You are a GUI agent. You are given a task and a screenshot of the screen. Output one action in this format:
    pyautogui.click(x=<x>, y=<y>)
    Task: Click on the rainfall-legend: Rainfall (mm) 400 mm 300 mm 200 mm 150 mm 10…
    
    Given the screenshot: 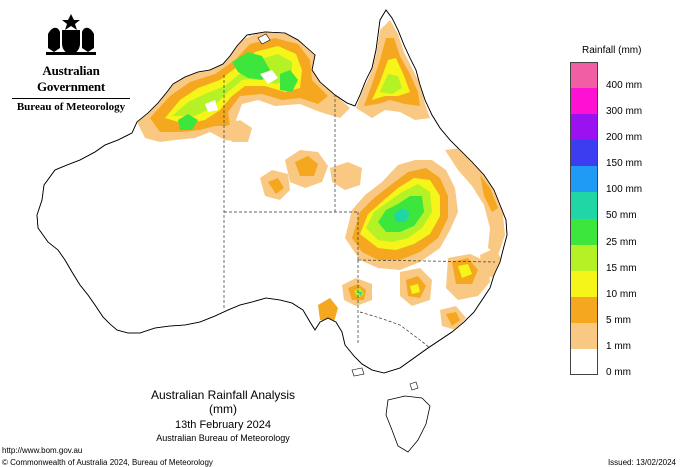 What is the action you would take?
    pyautogui.click(x=624, y=212)
    